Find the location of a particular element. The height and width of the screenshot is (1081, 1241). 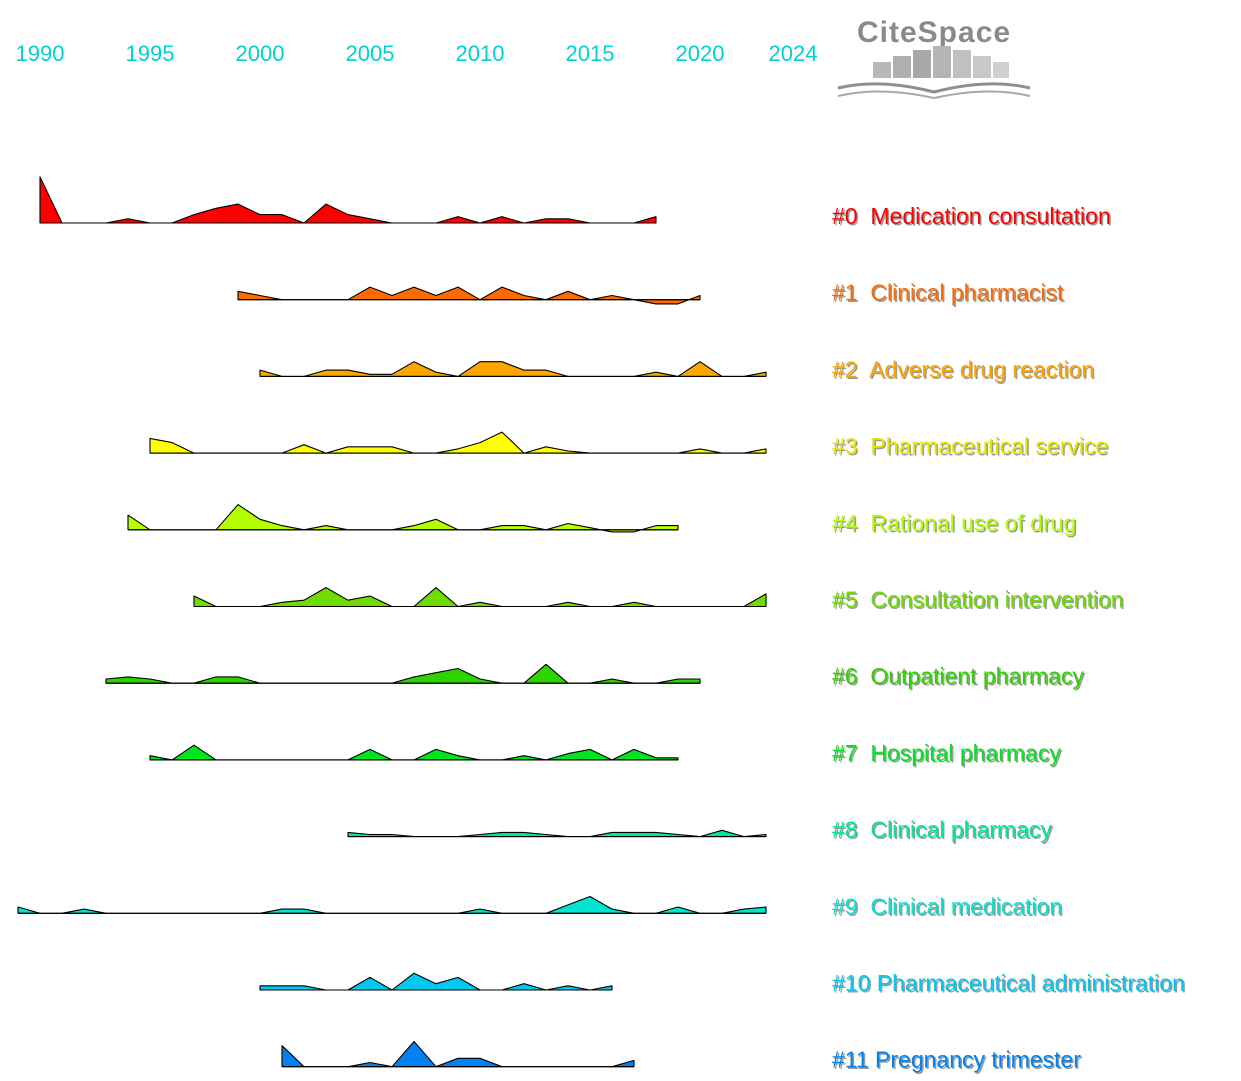

cluster-label-shadow: #11 Pregnancy trimester is located at coordinates (958, 1061).